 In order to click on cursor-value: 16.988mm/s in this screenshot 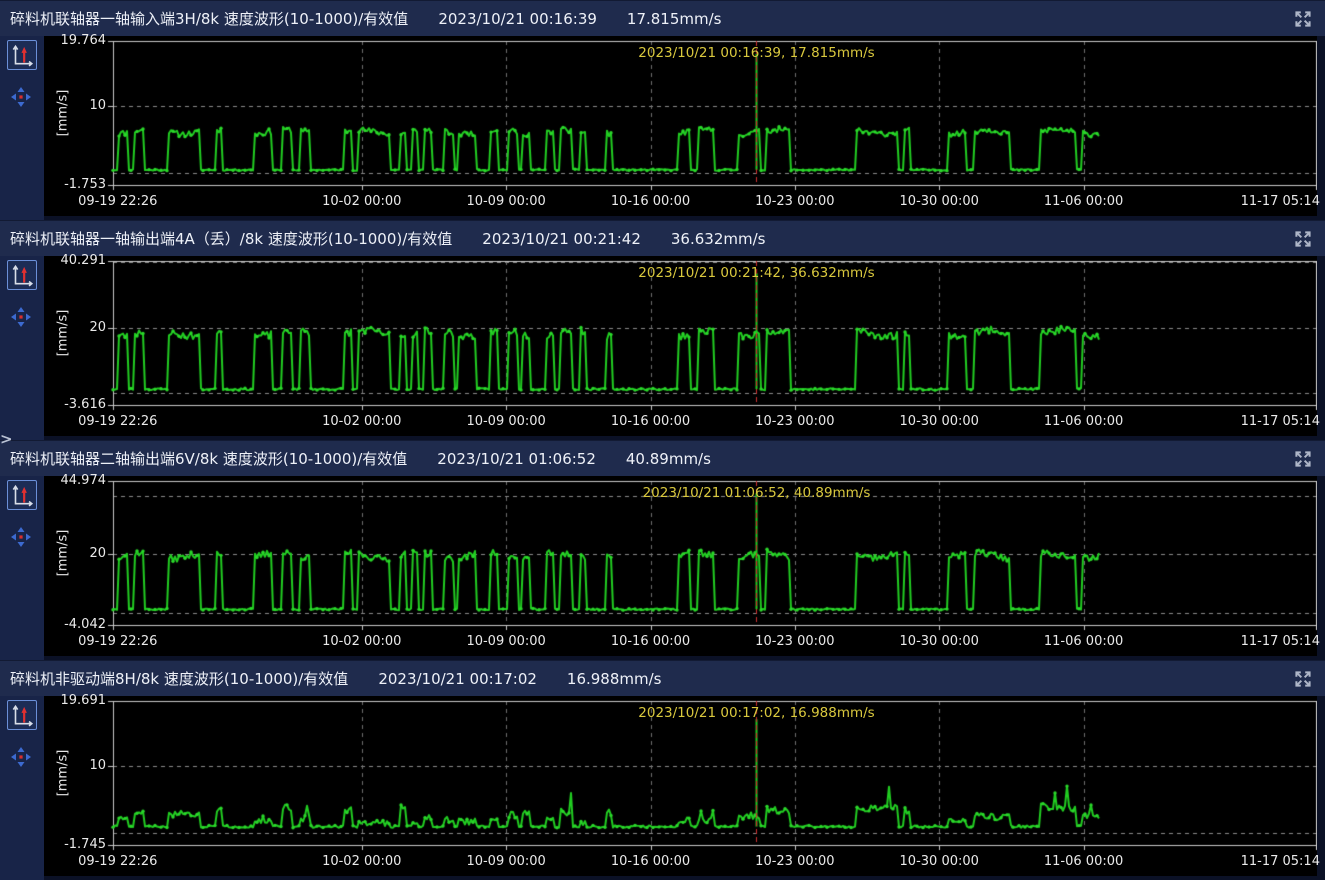, I will do `click(614, 678)`.